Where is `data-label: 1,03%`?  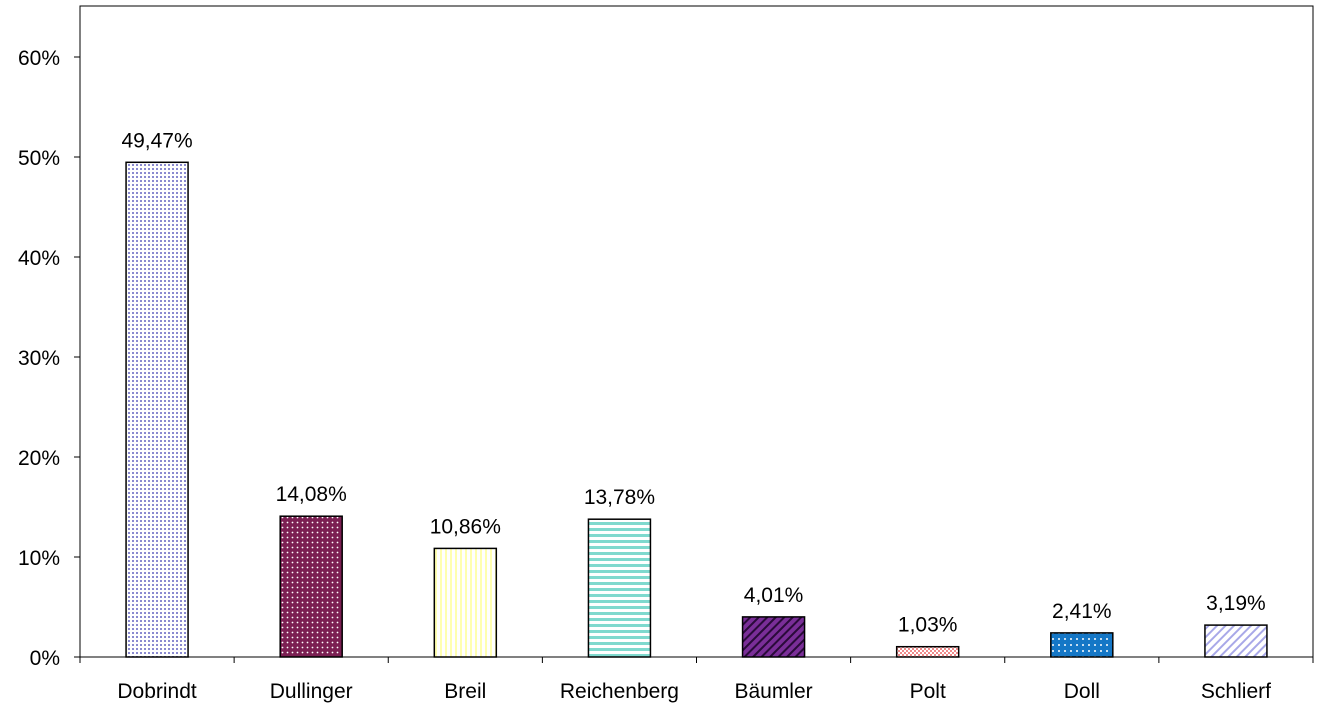 data-label: 1,03% is located at coordinates (928, 625).